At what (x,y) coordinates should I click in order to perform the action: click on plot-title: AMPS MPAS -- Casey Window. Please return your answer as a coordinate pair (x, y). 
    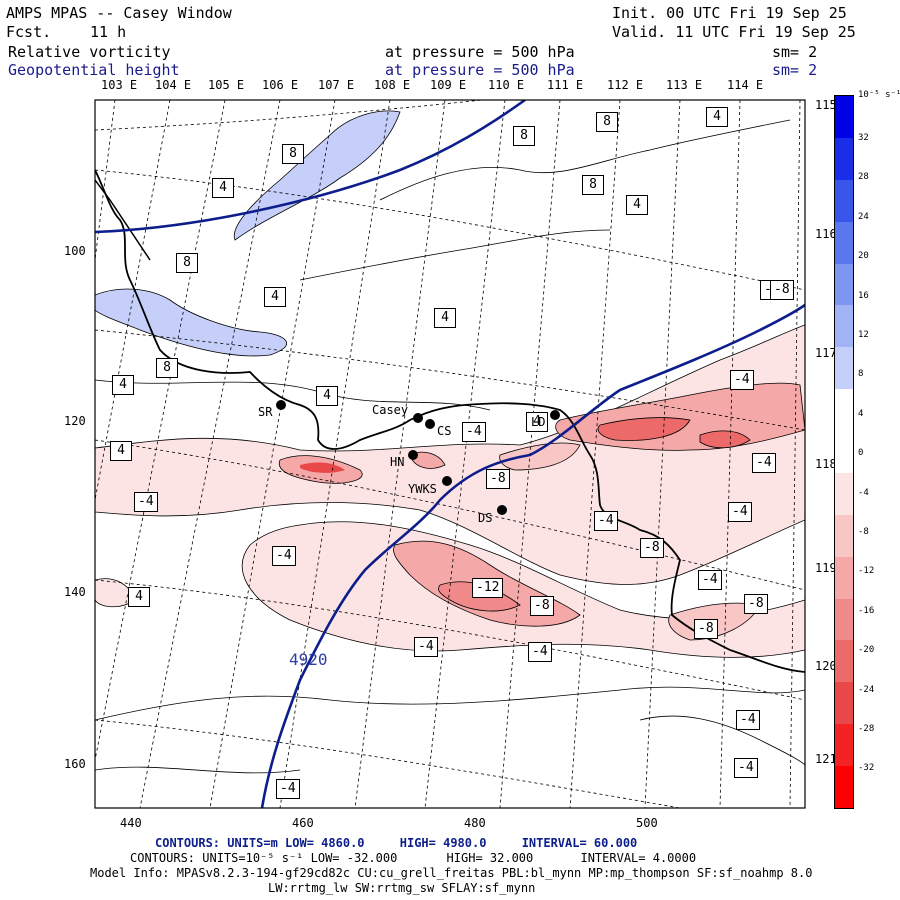
    Looking at the image, I should click on (119, 13).